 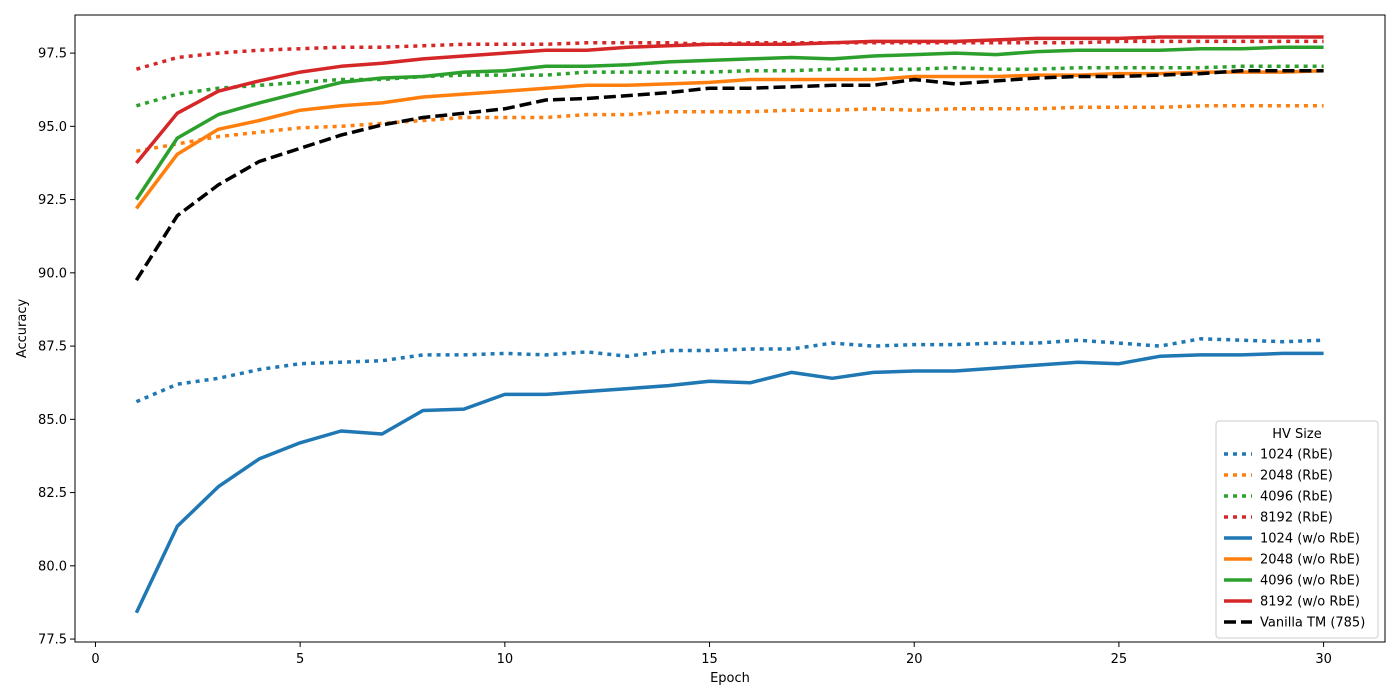 What do you see at coordinates (1310, 539) in the screenshot?
I see `legend-label: 1024 (w/o RbE)` at bounding box center [1310, 539].